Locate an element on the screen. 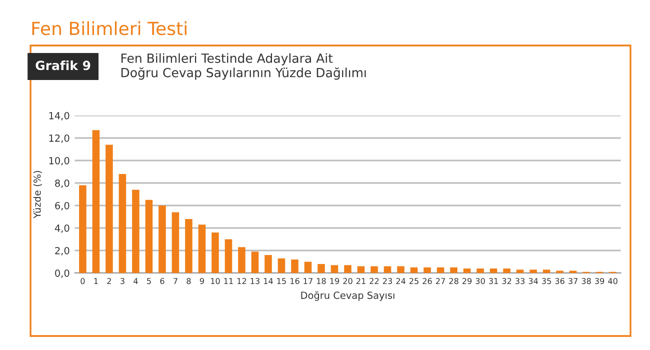  x-tick-label: 11 is located at coordinates (228, 281).